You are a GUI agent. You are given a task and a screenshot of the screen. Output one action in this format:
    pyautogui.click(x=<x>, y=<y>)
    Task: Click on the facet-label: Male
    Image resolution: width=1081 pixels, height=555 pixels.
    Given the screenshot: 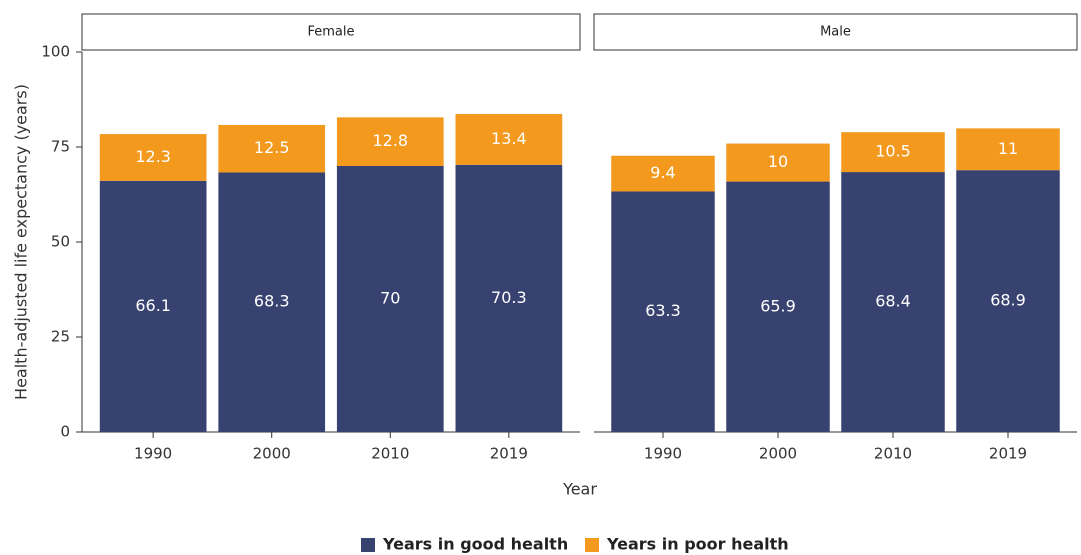 What is the action you would take?
    pyautogui.click(x=835, y=32)
    